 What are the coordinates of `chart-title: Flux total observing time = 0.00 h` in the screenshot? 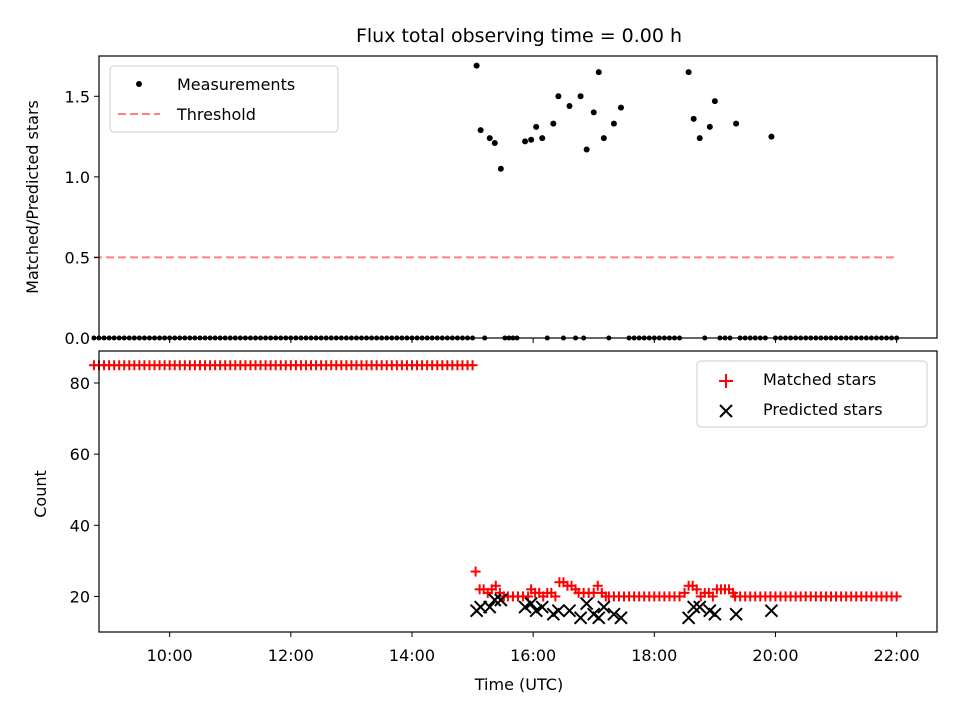 It's located at (519, 36).